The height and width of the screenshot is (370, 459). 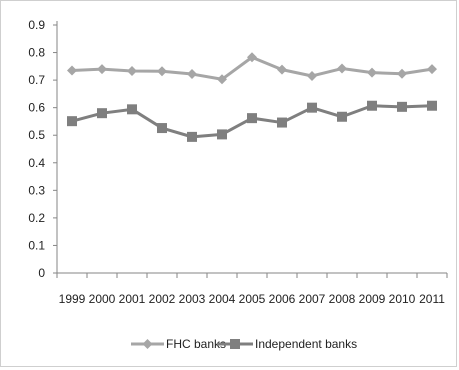 What do you see at coordinates (41, 273) in the screenshot?
I see `y-tick-label: 0` at bounding box center [41, 273].